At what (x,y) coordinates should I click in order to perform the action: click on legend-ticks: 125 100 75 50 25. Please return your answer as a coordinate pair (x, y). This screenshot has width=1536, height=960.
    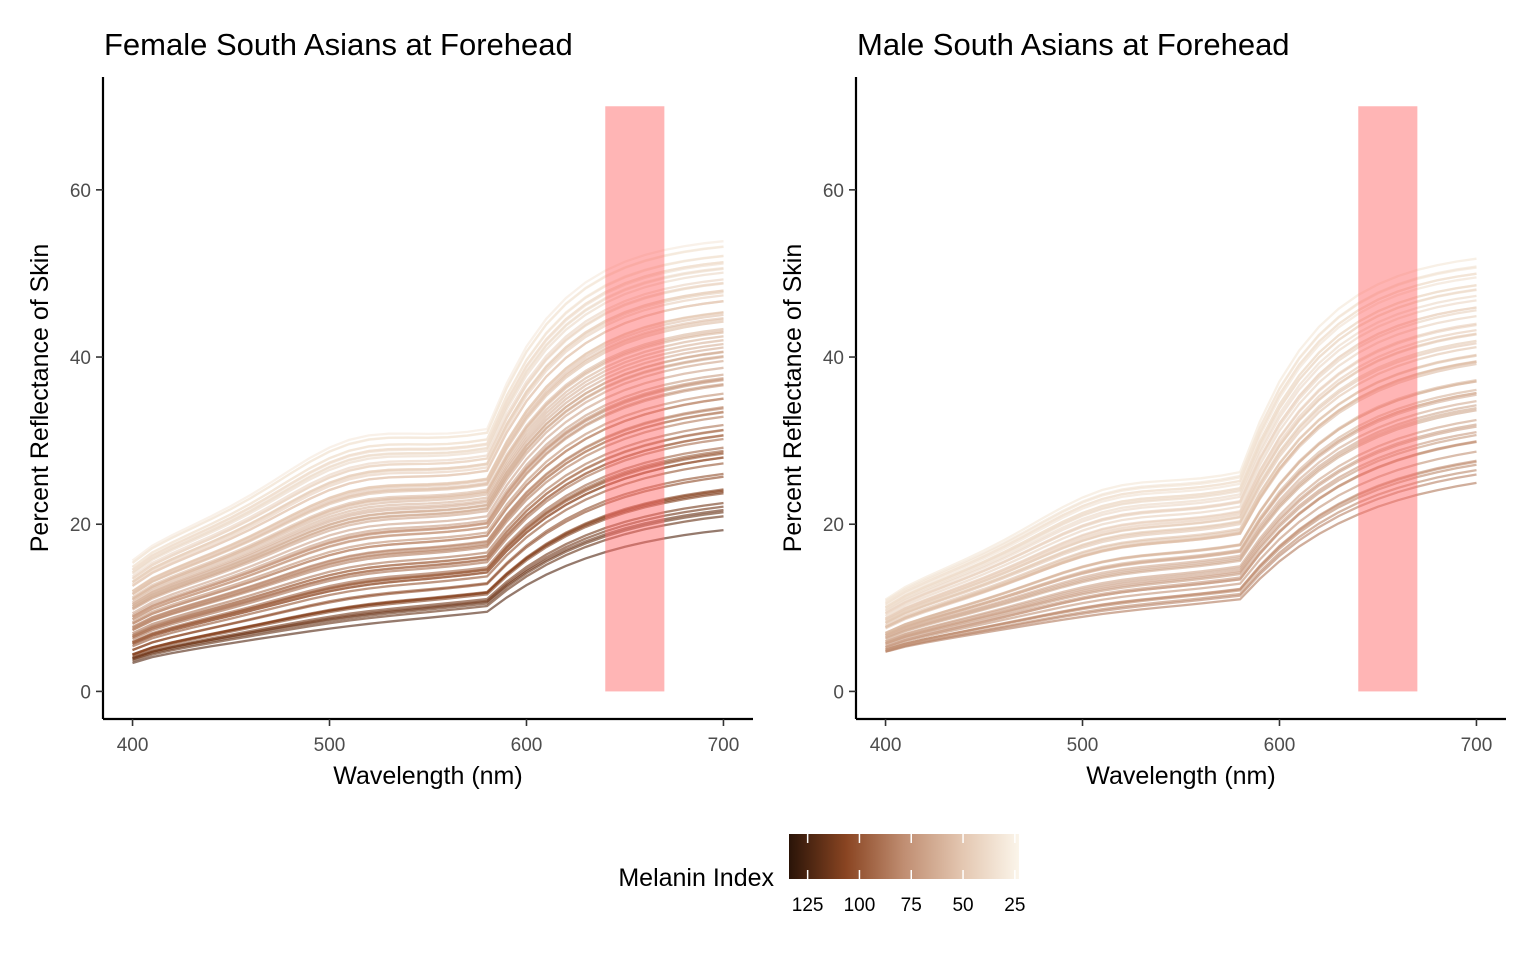
    Looking at the image, I should click on (908, 875).